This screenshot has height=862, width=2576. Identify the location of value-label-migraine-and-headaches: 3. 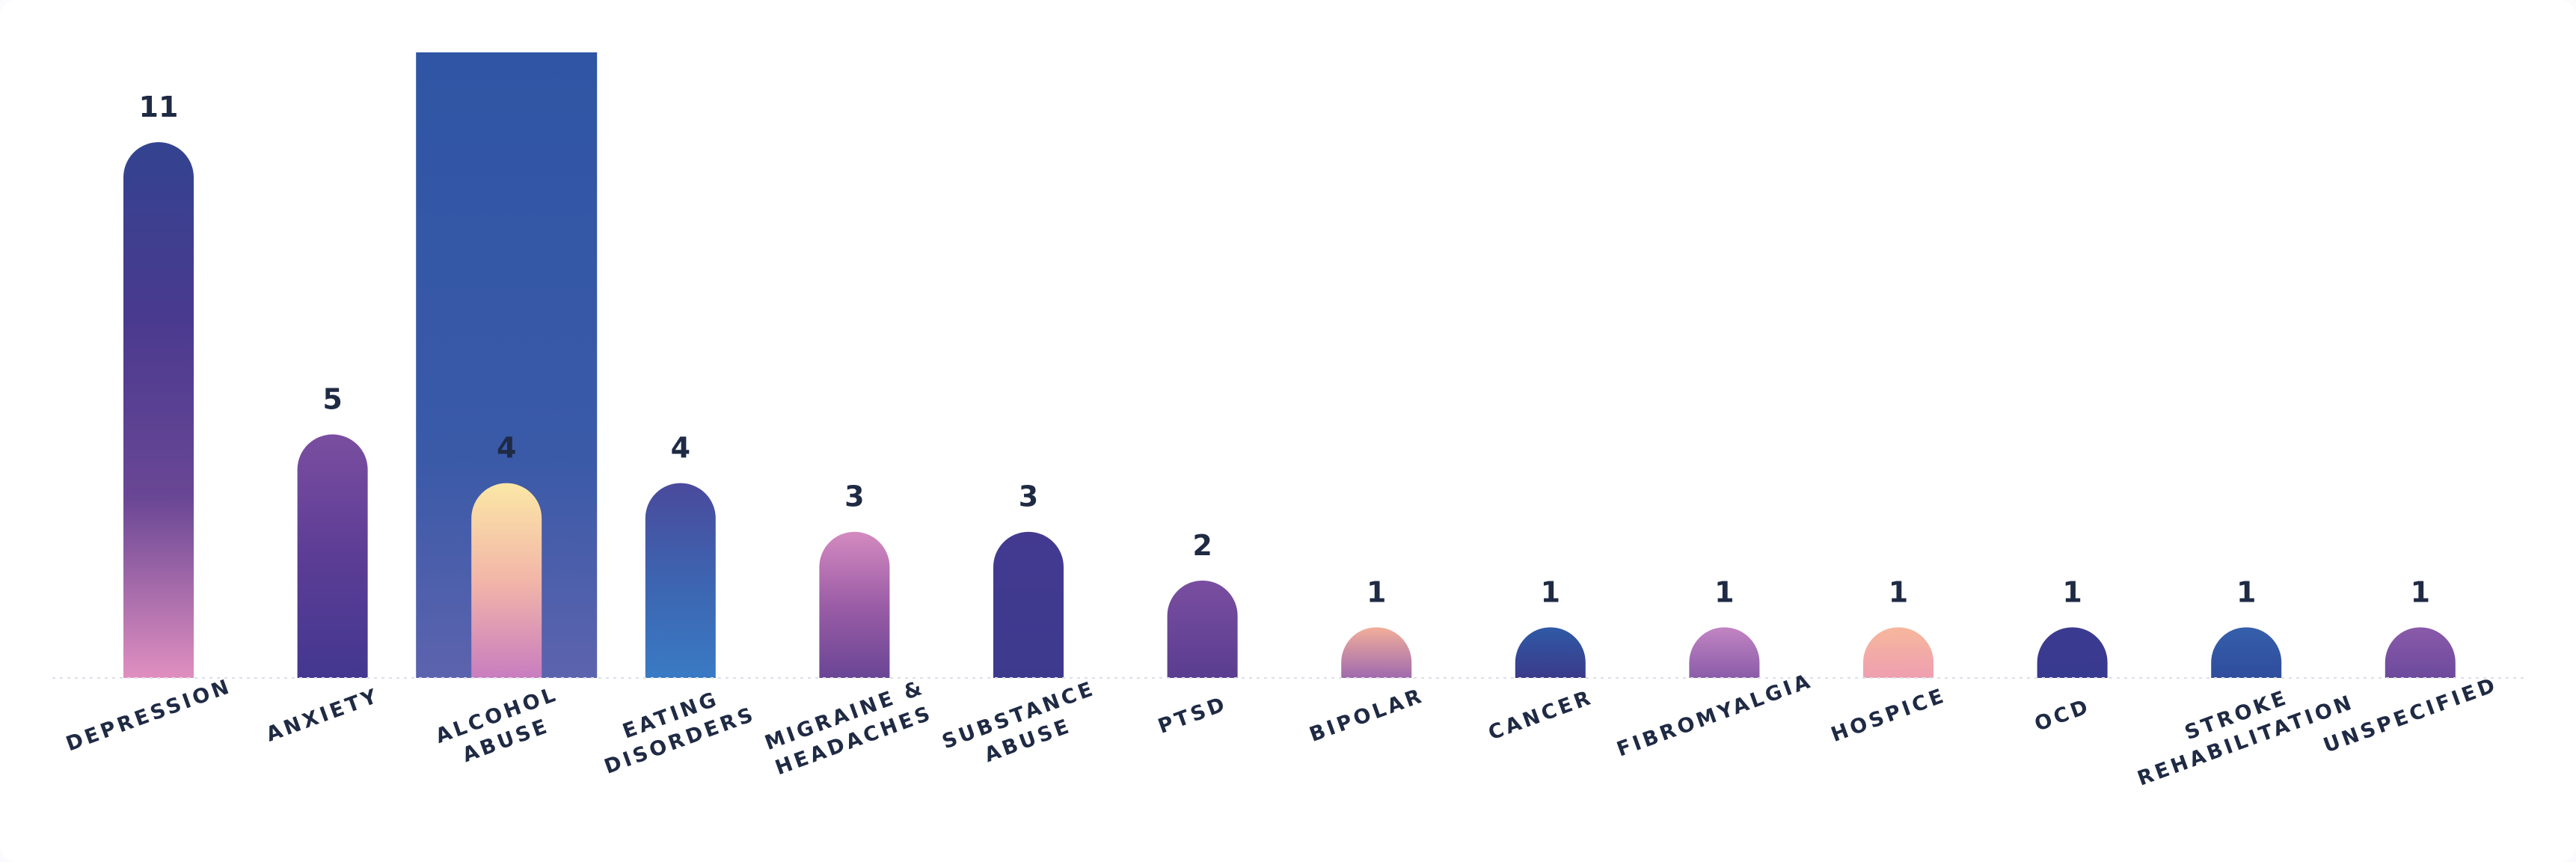
(854, 496).